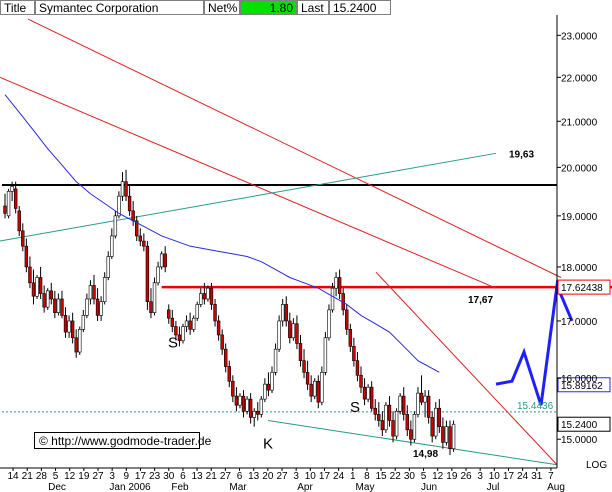 The height and width of the screenshot is (492, 612). Describe the element at coordinates (466, 368) in the screenshot. I see `red-channel-lower-line` at that location.